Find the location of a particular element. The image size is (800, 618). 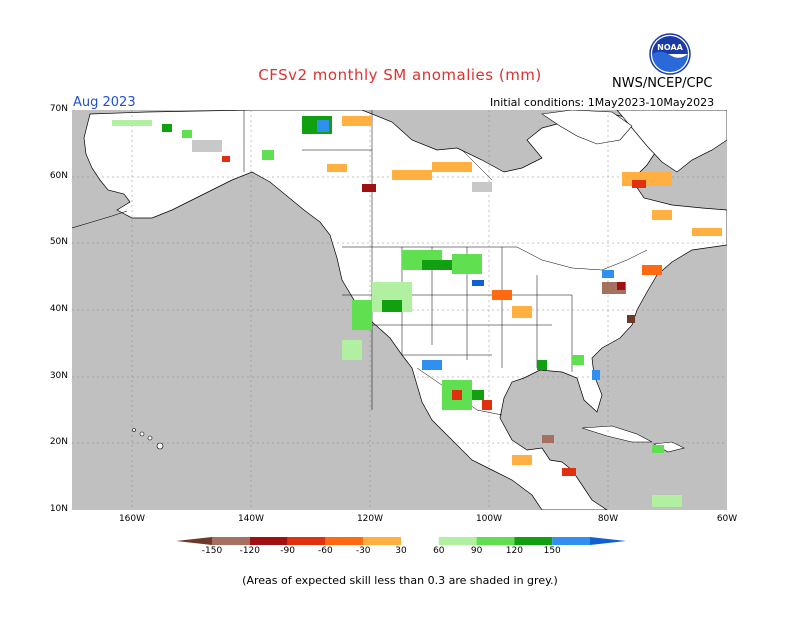

land-cuba is located at coordinates (617, 434).